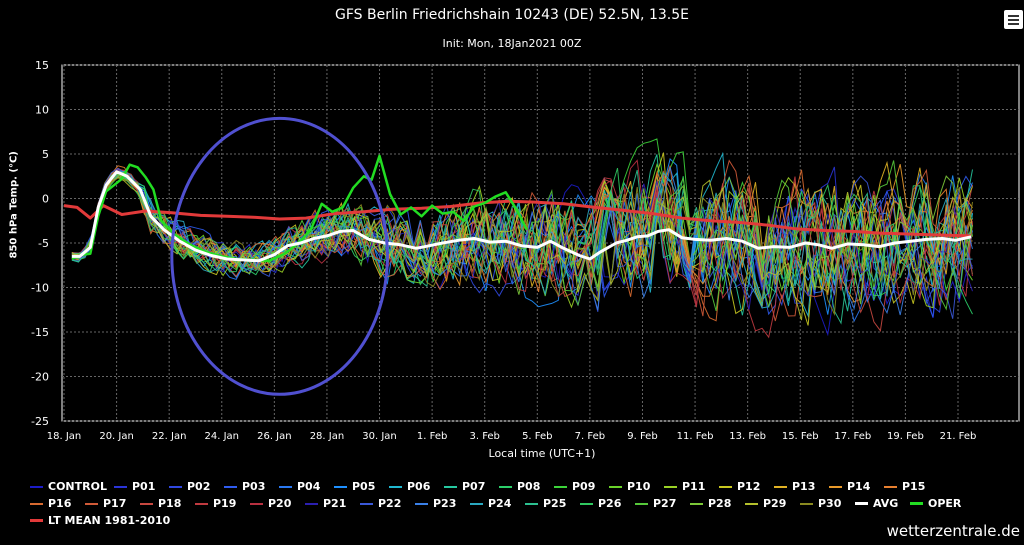 This screenshot has width=1024, height=545. Describe the element at coordinates (636, 486) in the screenshot. I see `legend-item: P10` at that location.